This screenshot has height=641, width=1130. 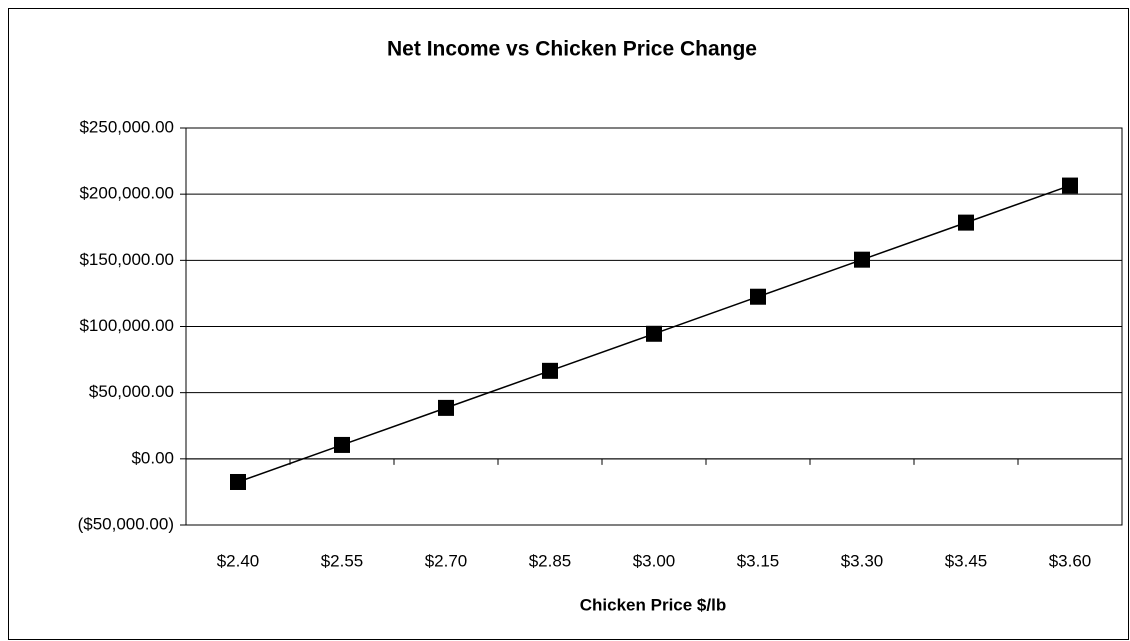 What do you see at coordinates (126, 523) in the screenshot?
I see `y-tick-label: ($50,000.00)` at bounding box center [126, 523].